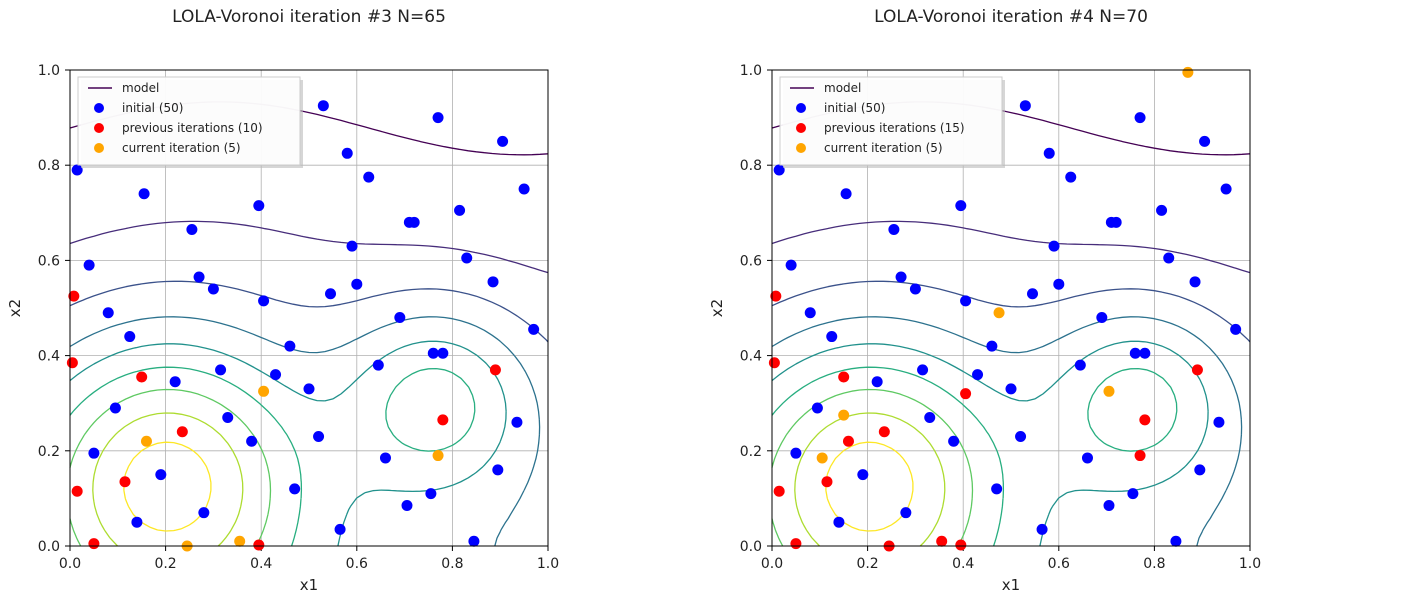 The height and width of the screenshot is (610, 1404). Describe the element at coordinates (854, 108) in the screenshot. I see `legend-label: initial (50)` at that location.